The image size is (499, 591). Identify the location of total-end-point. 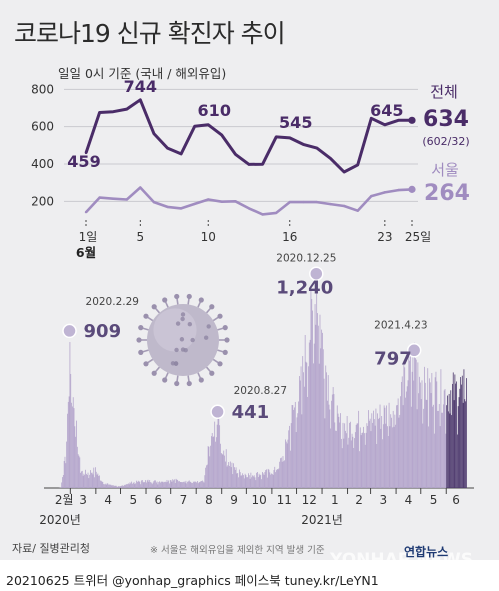
(412, 120).